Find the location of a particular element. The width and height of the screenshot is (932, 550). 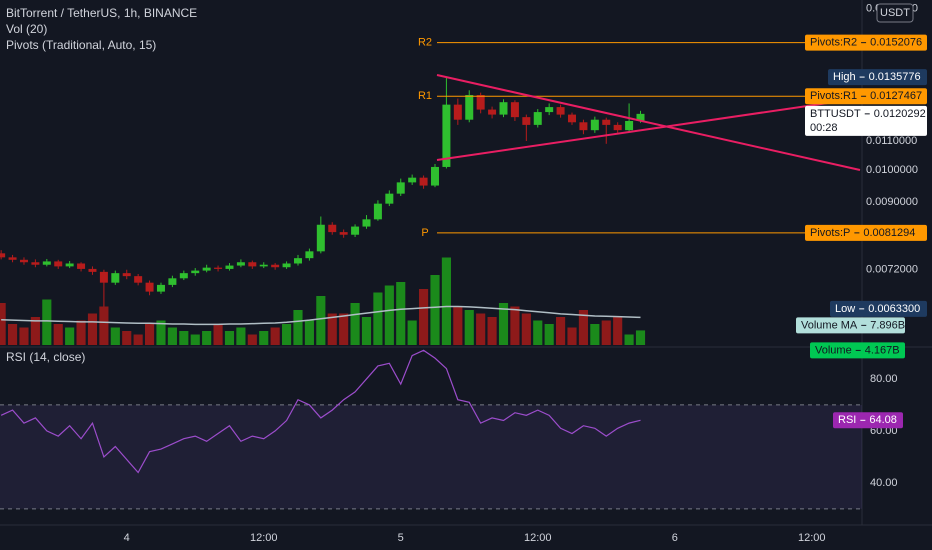

symbol-title: BitTorrent / TetherUS, 1h, BINANCE is located at coordinates (101, 13).